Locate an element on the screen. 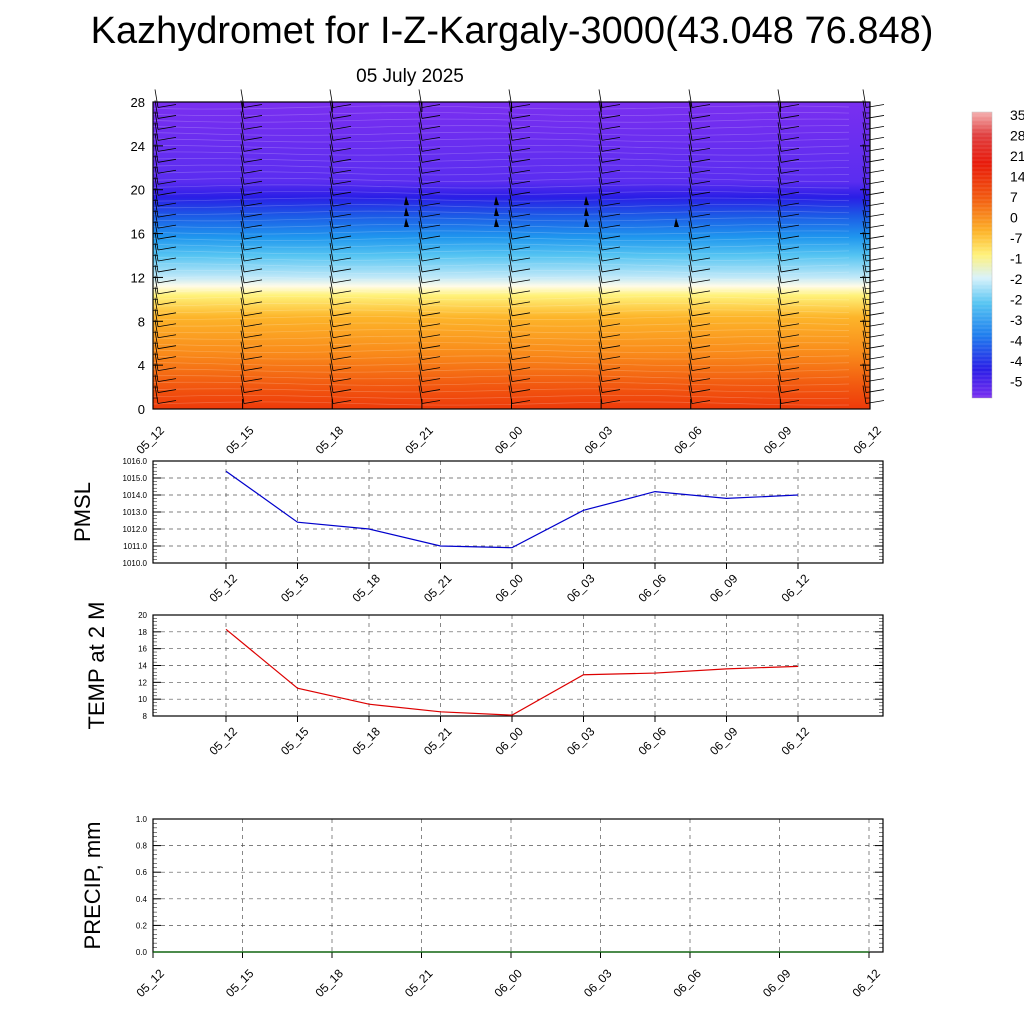  chart-subtitle: 05 July 2025 is located at coordinates (410, 76).